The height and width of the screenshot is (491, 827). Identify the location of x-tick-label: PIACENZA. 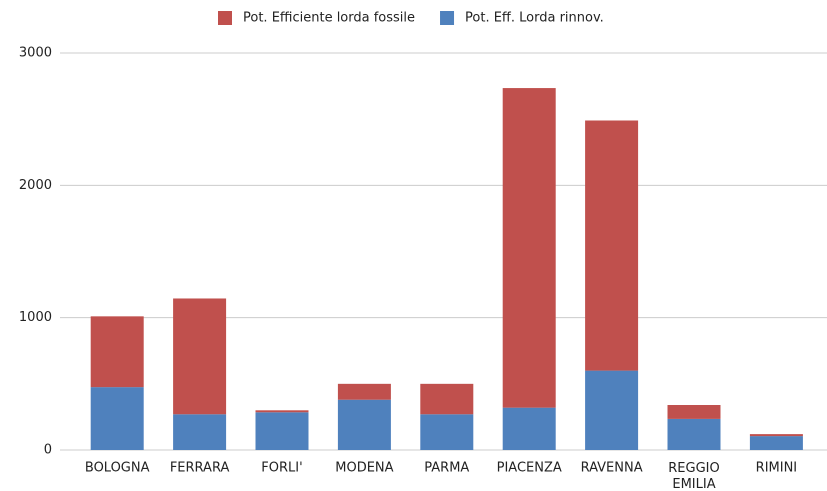
(529, 468).